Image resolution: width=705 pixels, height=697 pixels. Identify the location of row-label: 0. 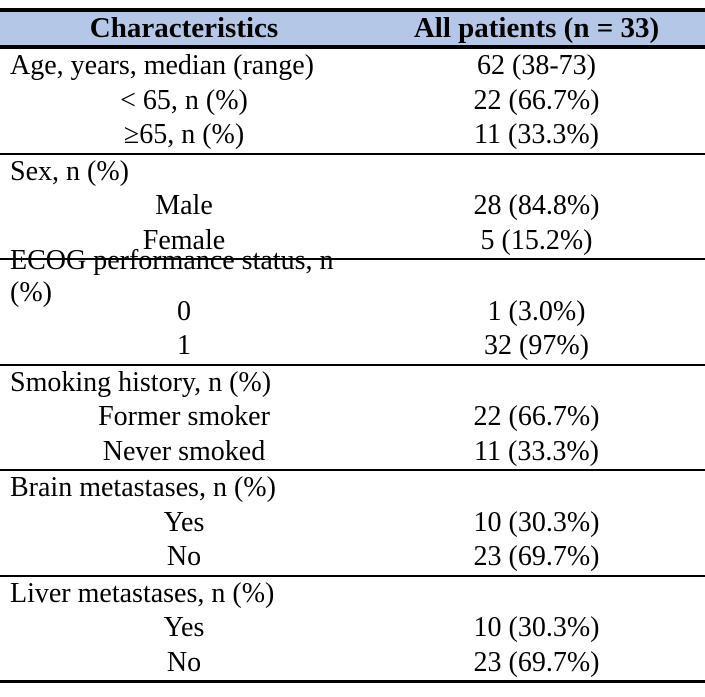
(184, 311).